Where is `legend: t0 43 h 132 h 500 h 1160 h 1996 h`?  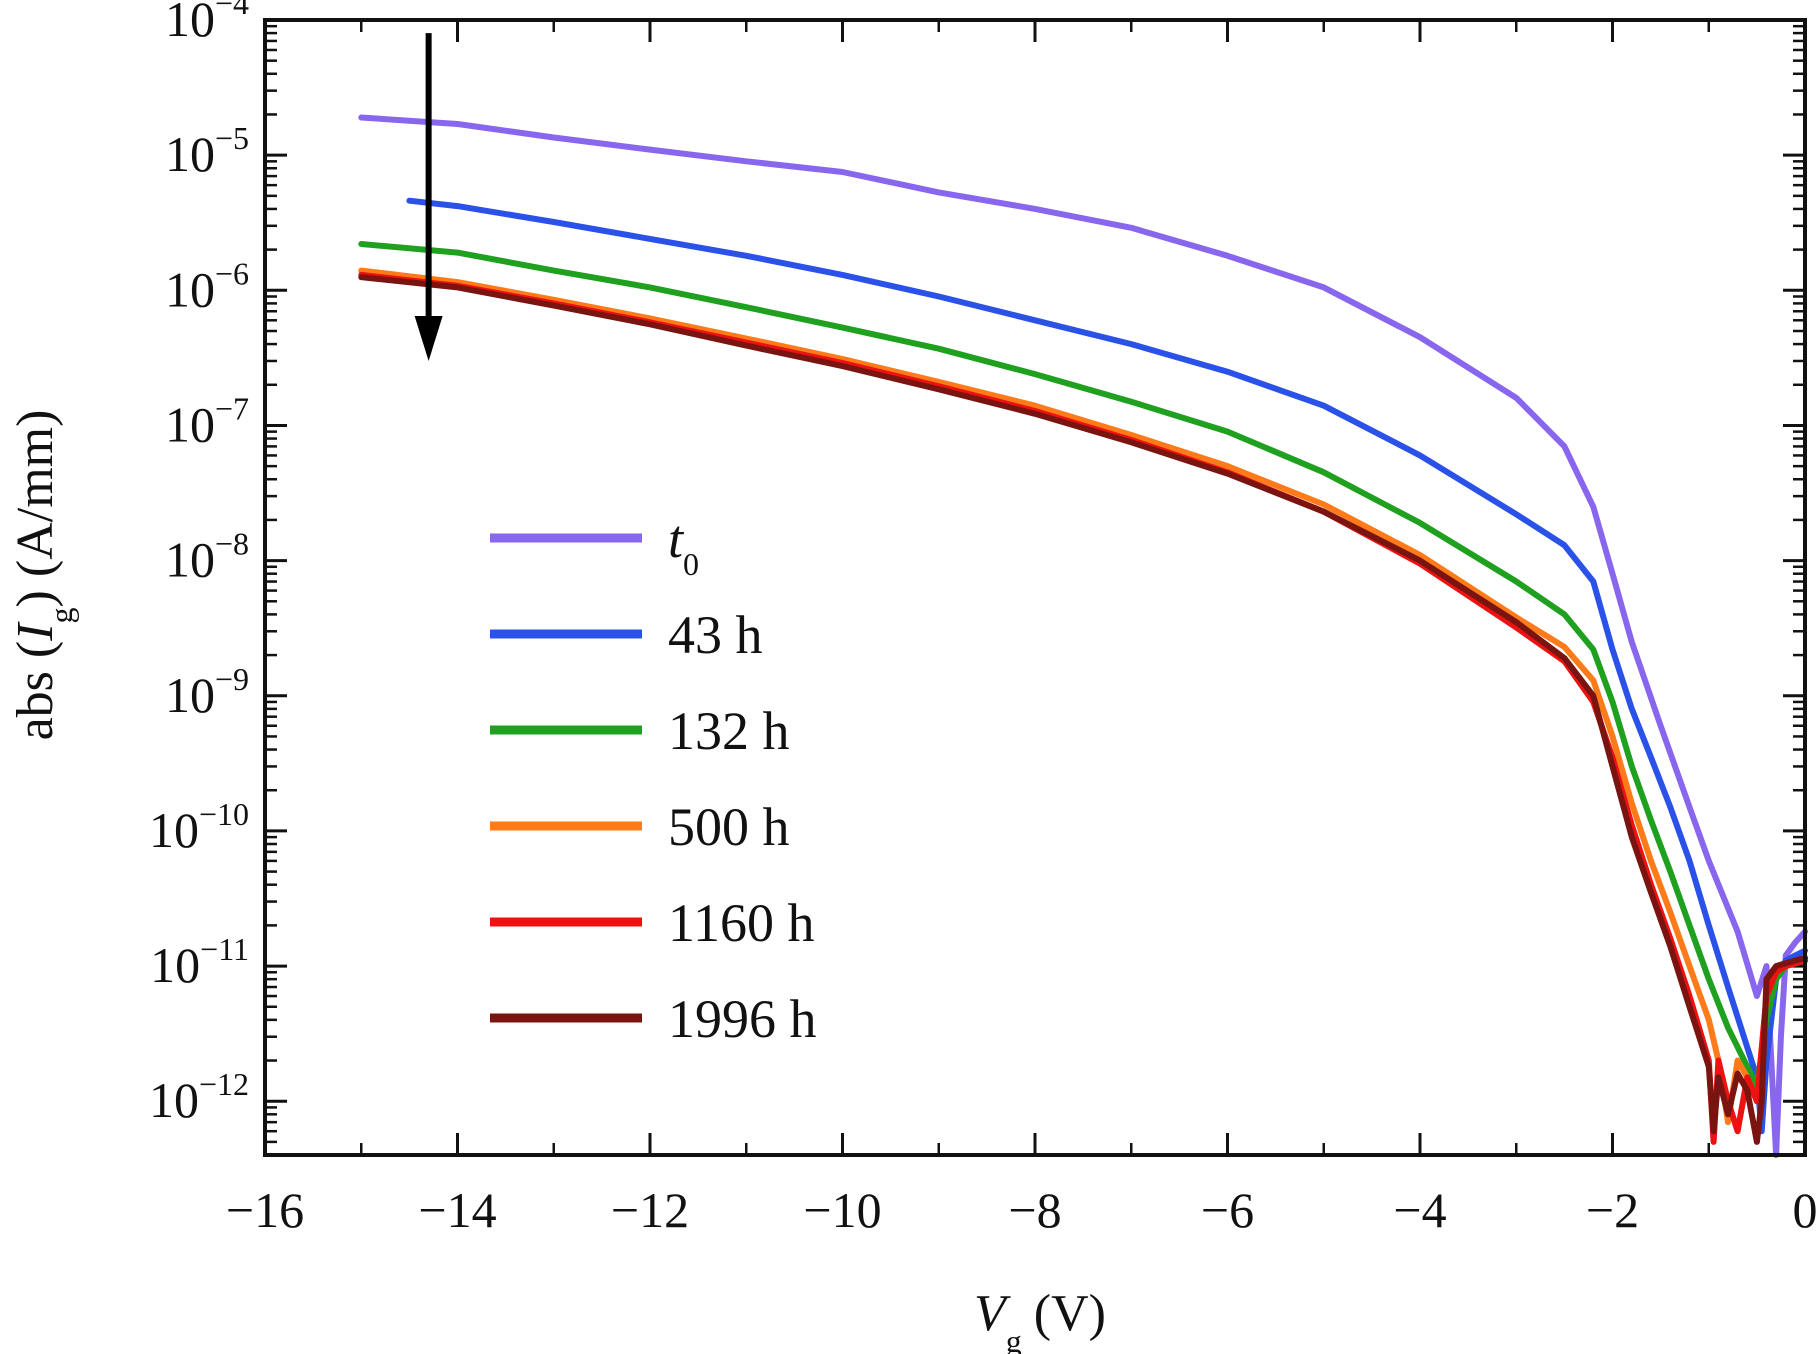 legend: t0 43 h 132 h 500 h 1160 h 1996 h is located at coordinates (653, 779).